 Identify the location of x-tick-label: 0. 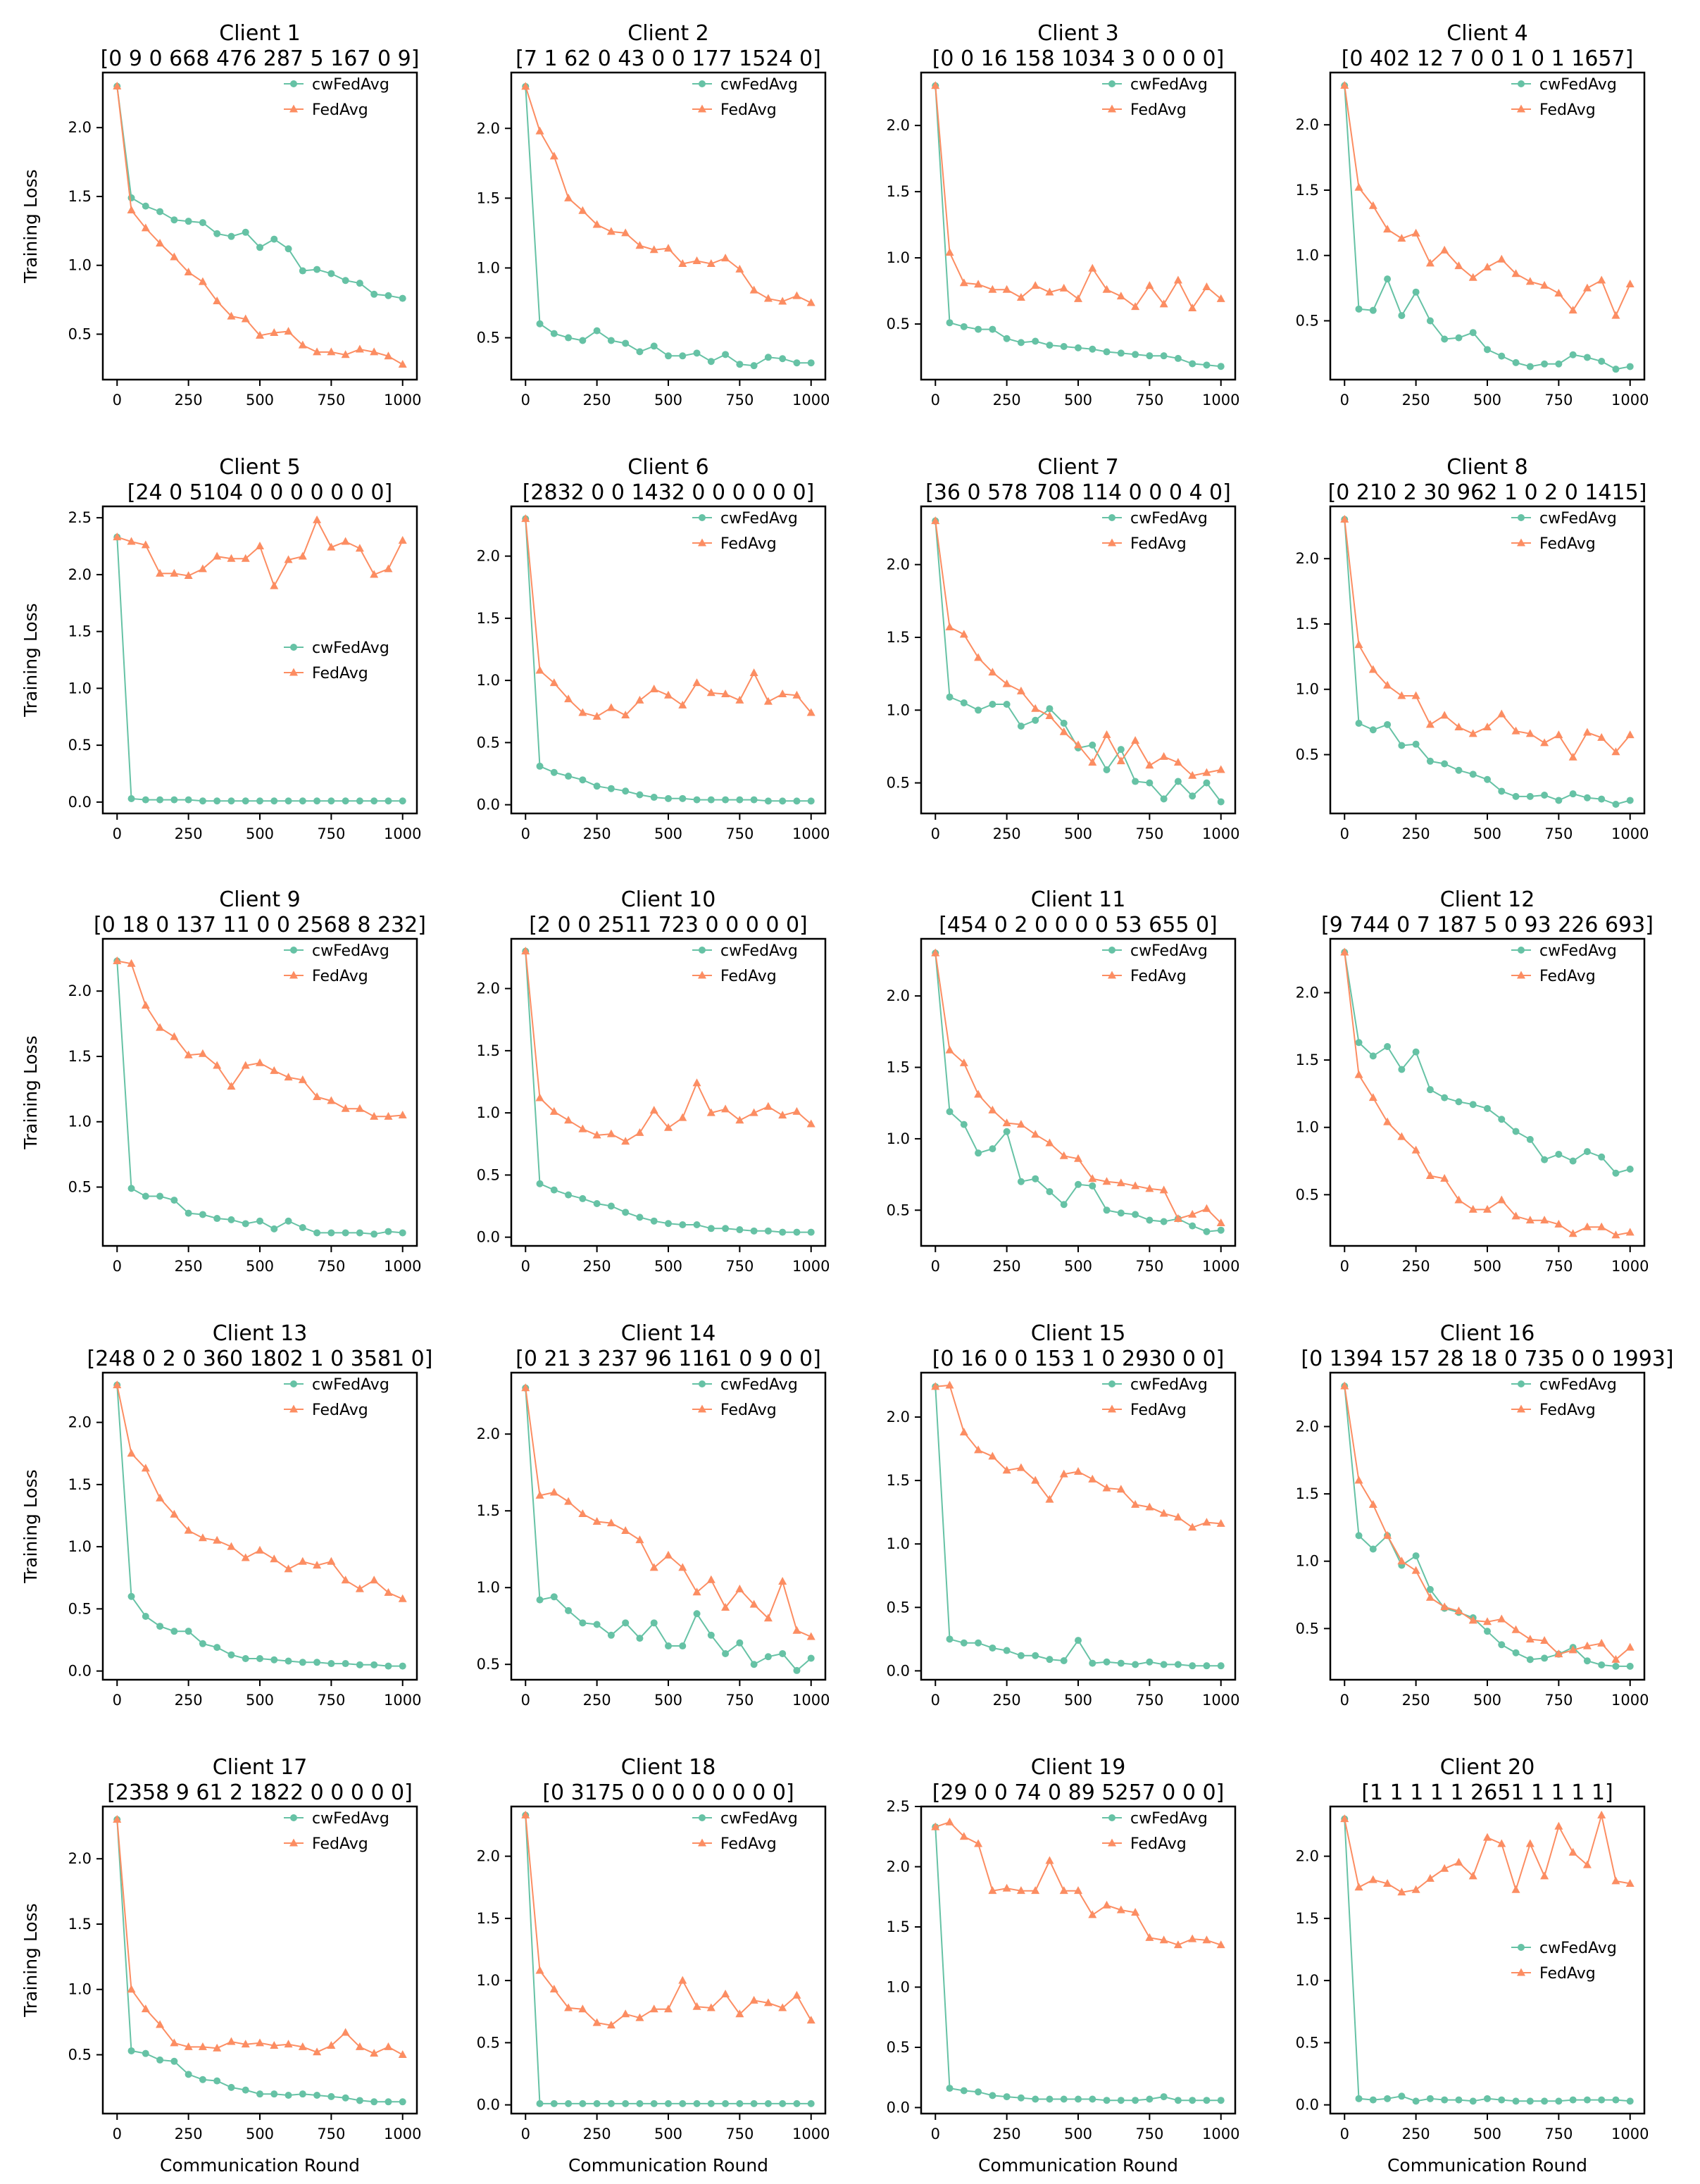
(1344, 1266).